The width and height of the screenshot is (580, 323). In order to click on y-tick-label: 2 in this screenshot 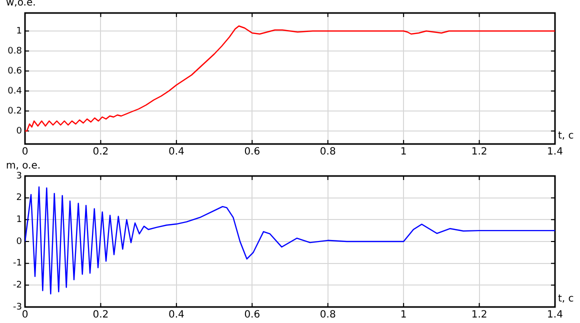, I will do `click(19, 198)`.